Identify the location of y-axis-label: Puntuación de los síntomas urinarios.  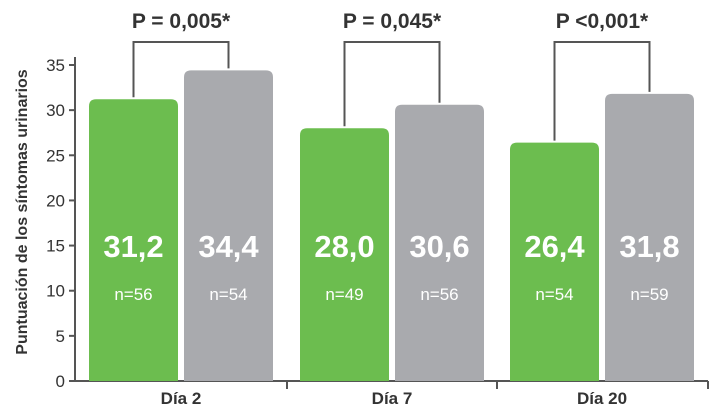
(22, 211).